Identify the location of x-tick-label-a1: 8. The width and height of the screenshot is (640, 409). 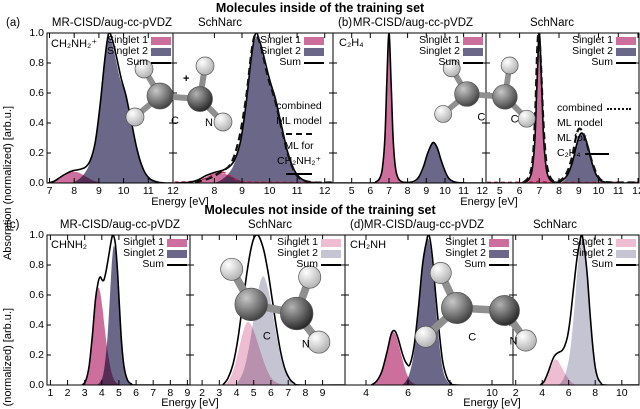
(214, 191).